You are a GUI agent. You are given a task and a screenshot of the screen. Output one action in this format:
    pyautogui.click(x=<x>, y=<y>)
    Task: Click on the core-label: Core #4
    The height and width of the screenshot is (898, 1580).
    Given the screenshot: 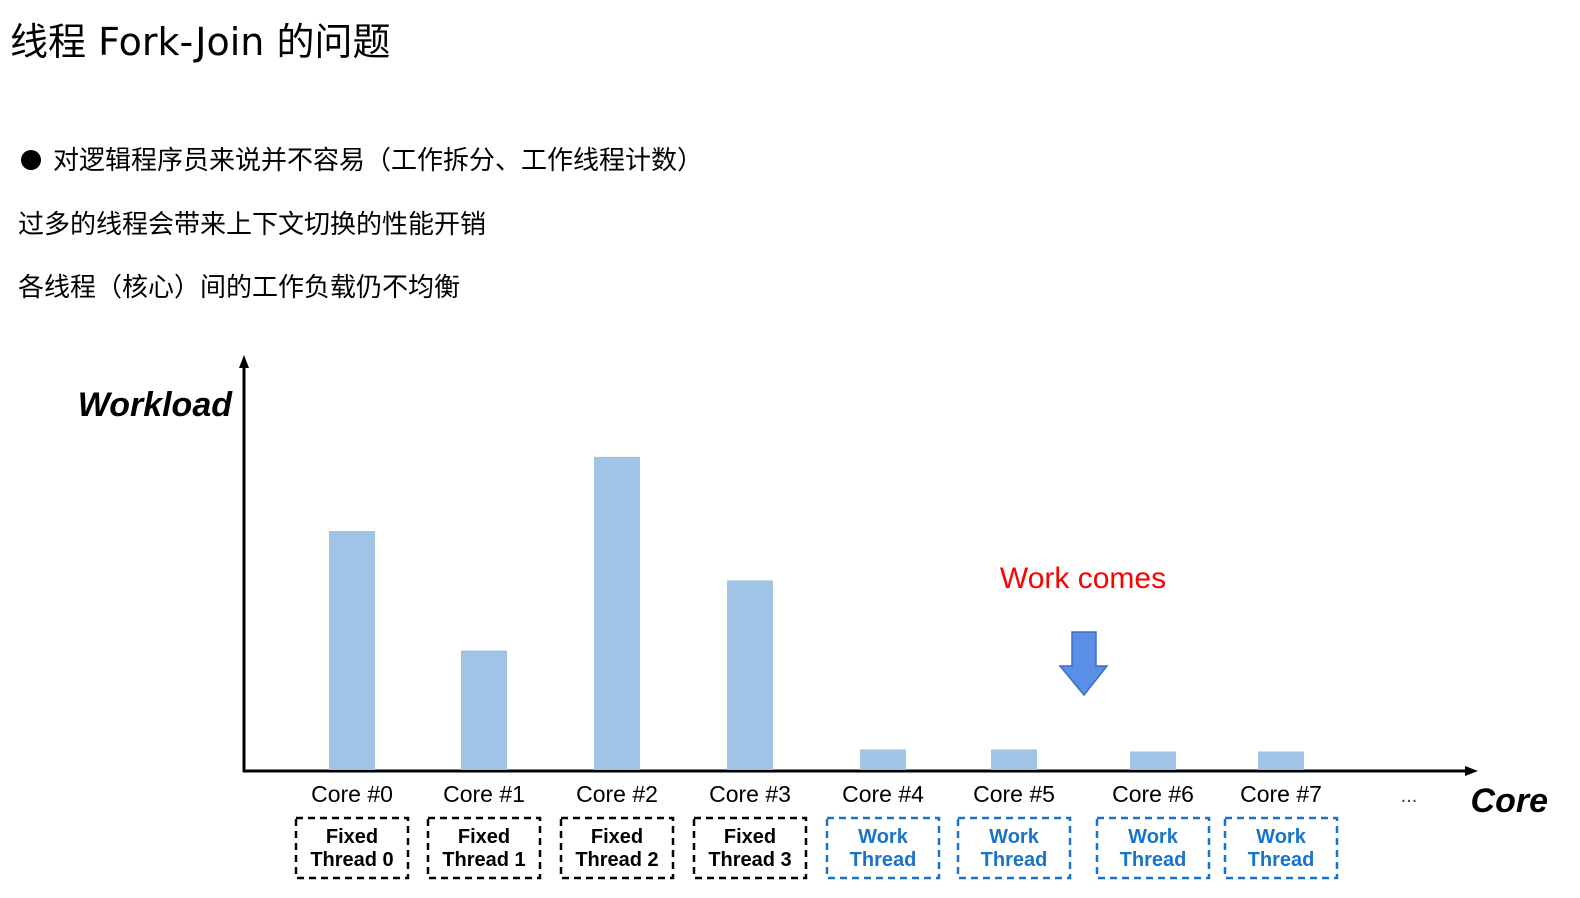 What is the action you would take?
    pyautogui.click(x=883, y=794)
    